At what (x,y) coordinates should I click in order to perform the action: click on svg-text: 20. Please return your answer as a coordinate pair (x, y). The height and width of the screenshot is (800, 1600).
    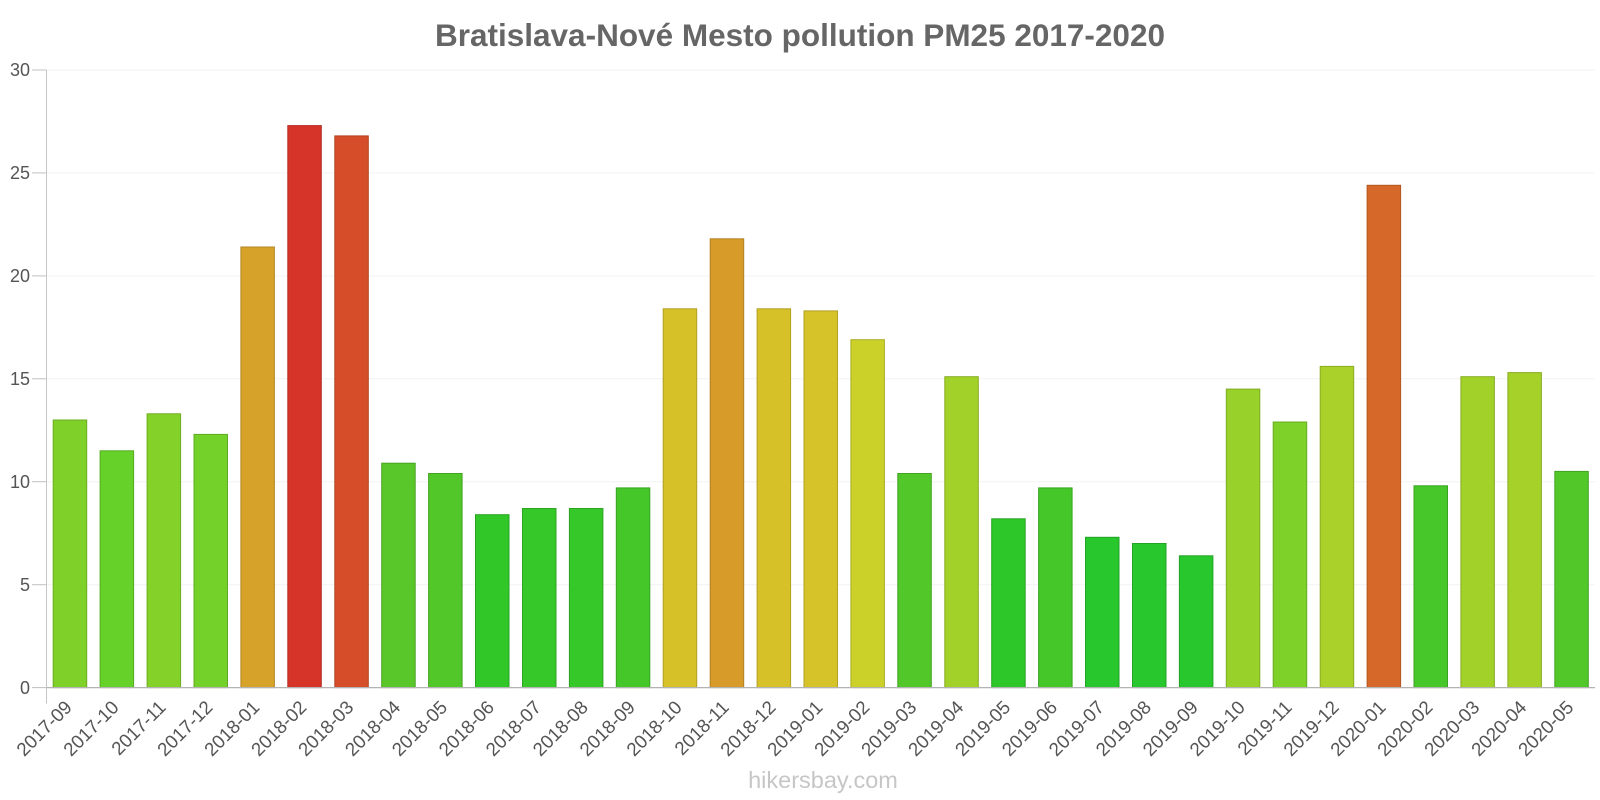
    Looking at the image, I should click on (20, 276).